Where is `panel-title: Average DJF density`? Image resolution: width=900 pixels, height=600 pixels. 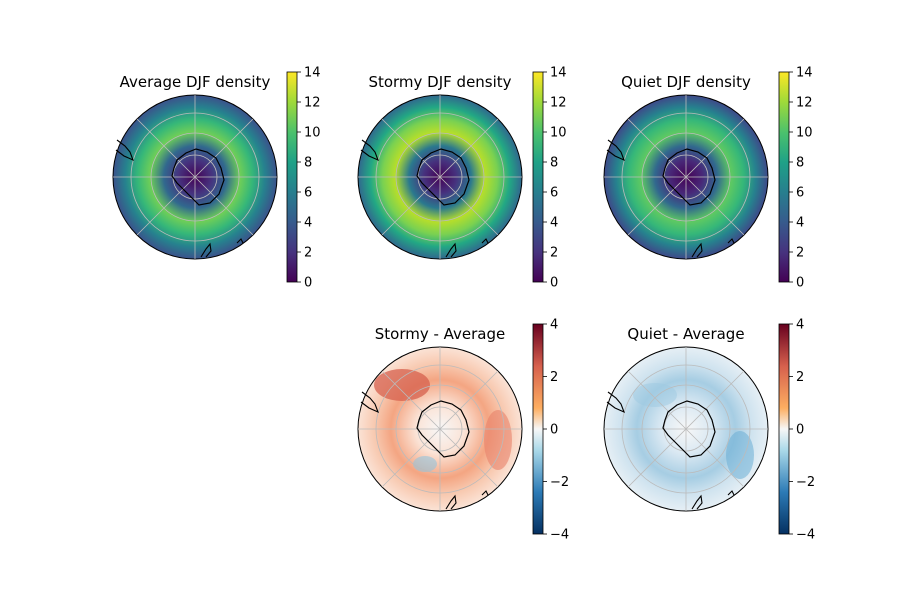 panel-title: Average DJF density is located at coordinates (195, 82).